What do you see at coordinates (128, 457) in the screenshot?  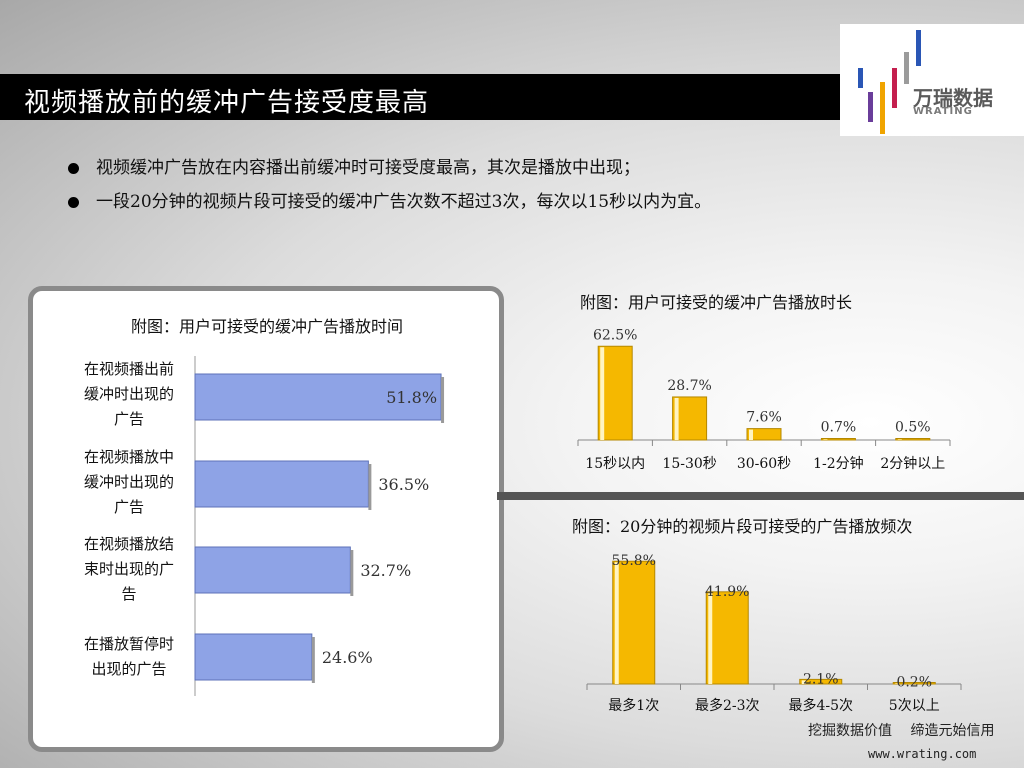 I see `category-label-line: 在视频播放中` at bounding box center [128, 457].